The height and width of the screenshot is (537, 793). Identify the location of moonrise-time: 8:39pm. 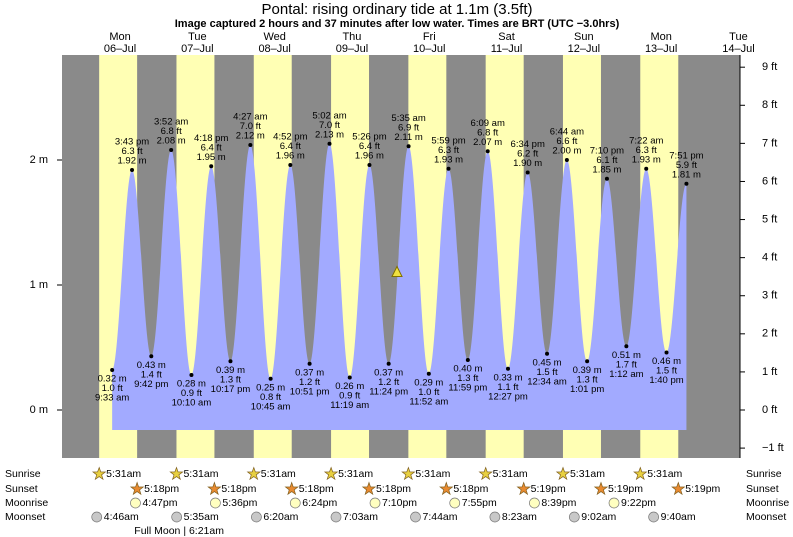
(558, 503).